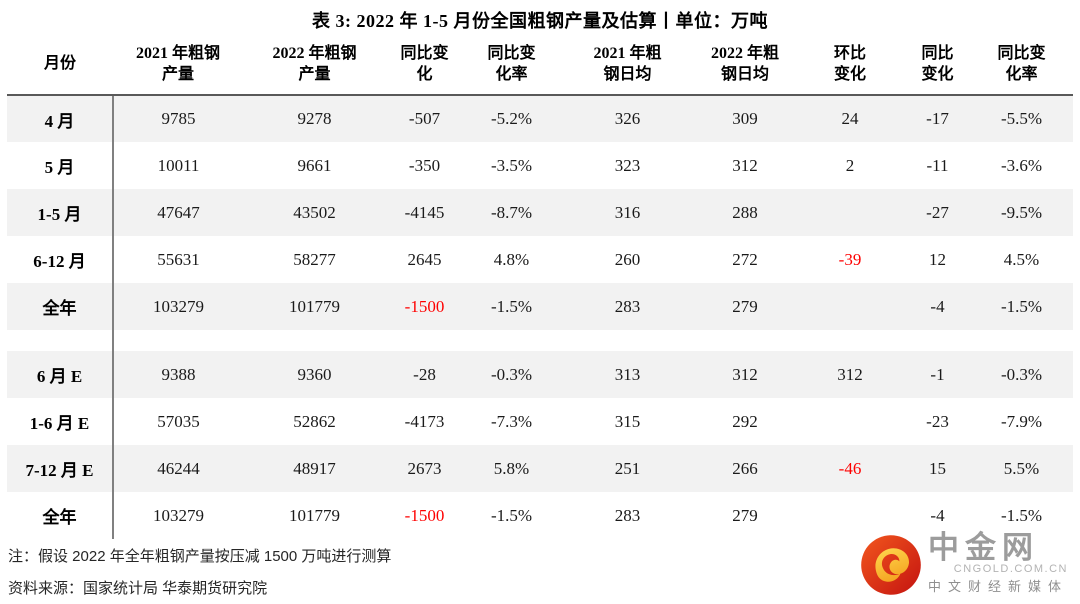 The image size is (1080, 604). Describe the element at coordinates (937, 165) in the screenshot. I see `value-cell-yoy-change-daily: -11` at that location.